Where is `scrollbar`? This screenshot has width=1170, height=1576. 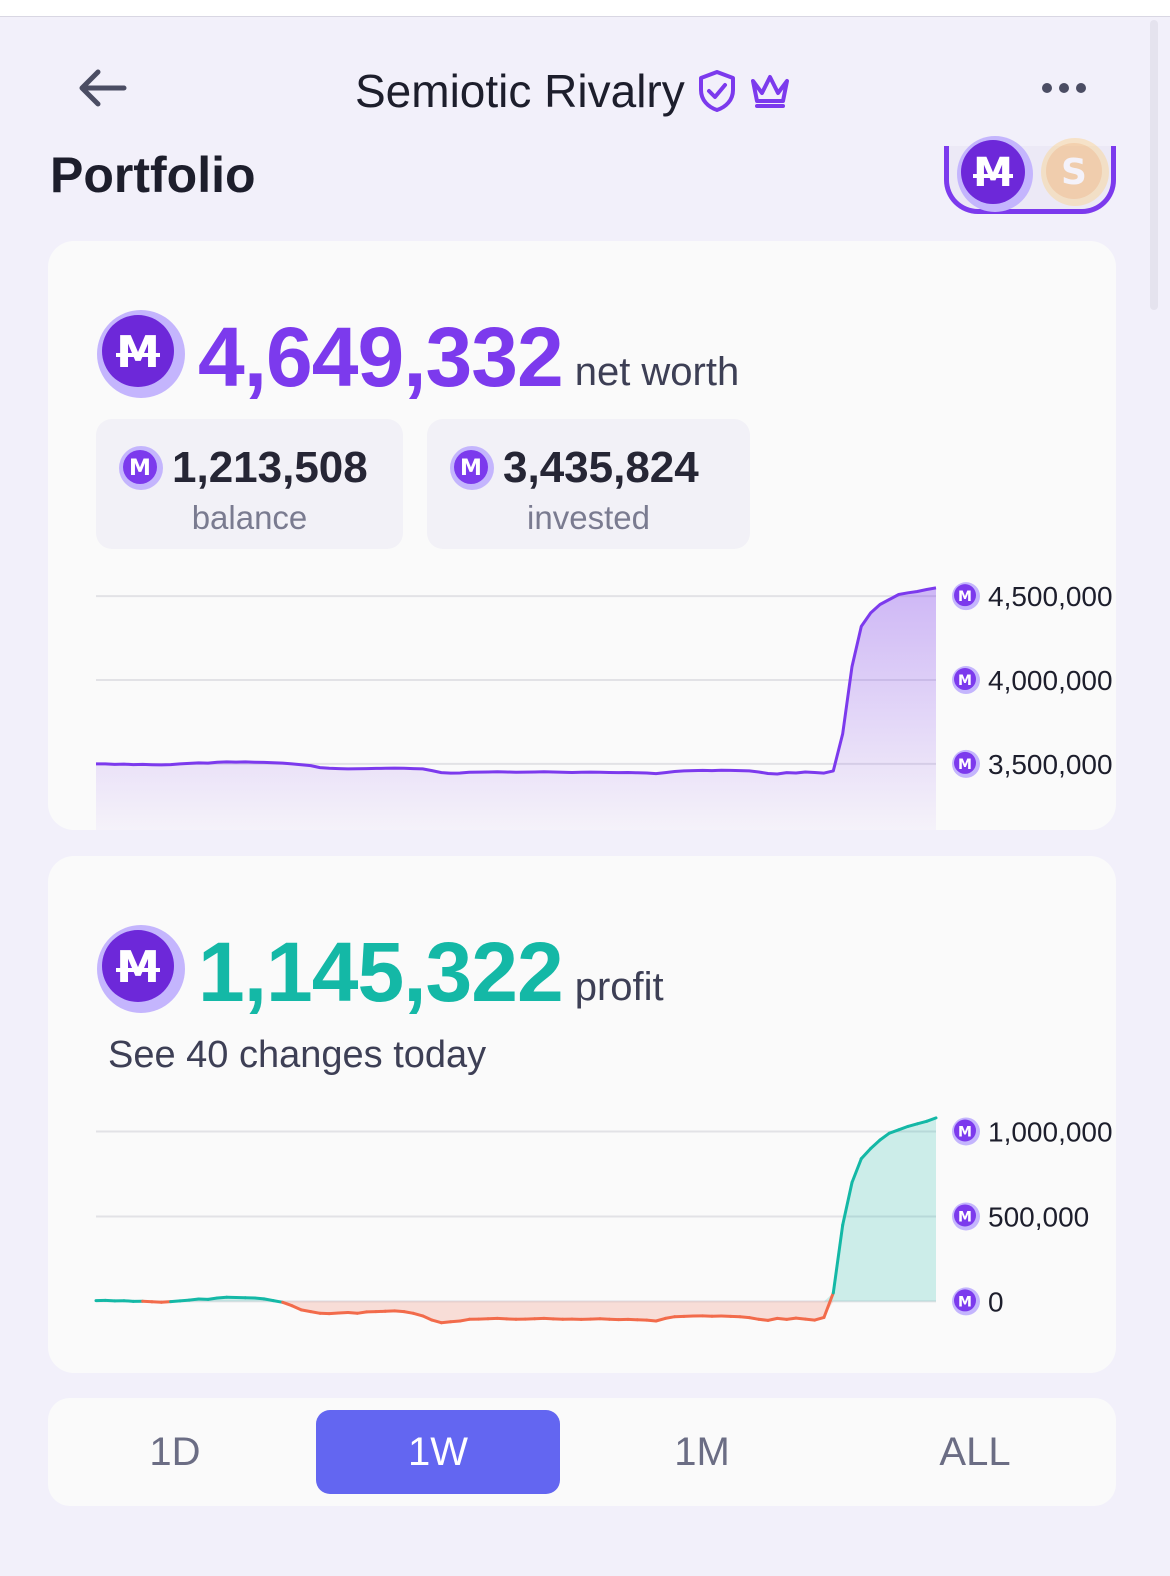 scrollbar is located at coordinates (1154, 165).